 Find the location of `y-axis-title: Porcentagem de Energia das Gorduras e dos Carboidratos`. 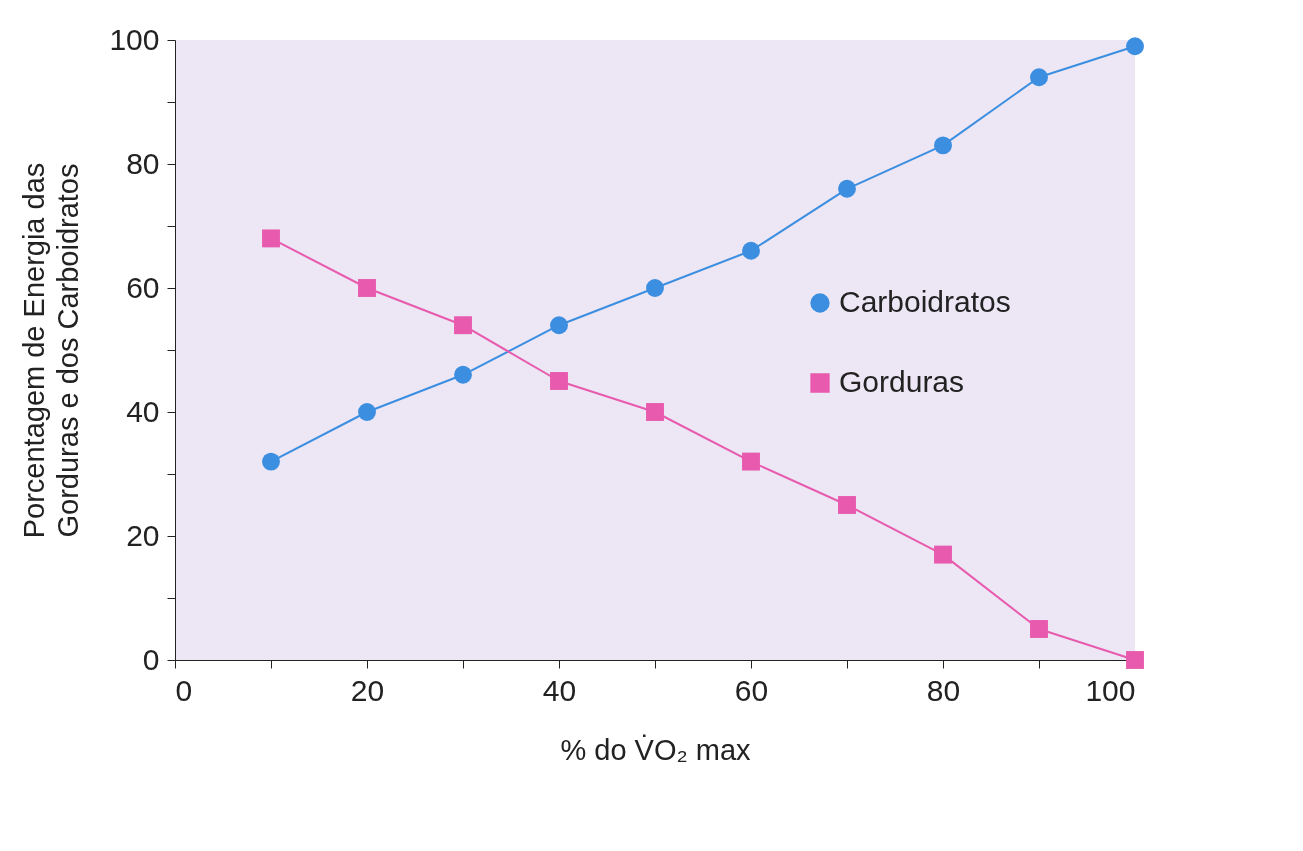

y-axis-title: Porcentagem de Energia das Gorduras e dos Carboidratos is located at coordinates (51, 350).